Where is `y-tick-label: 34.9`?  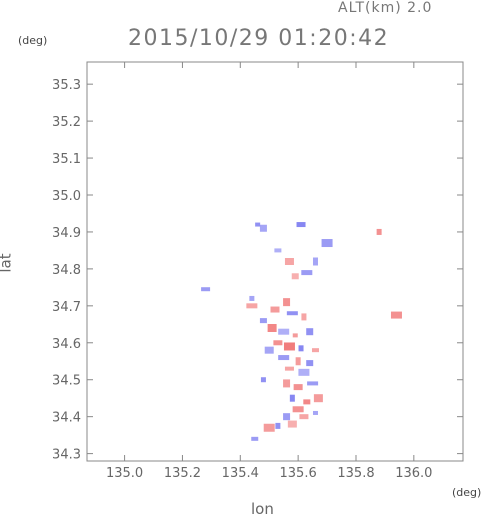 y-tick-label: 34.9 is located at coordinates (66, 233).